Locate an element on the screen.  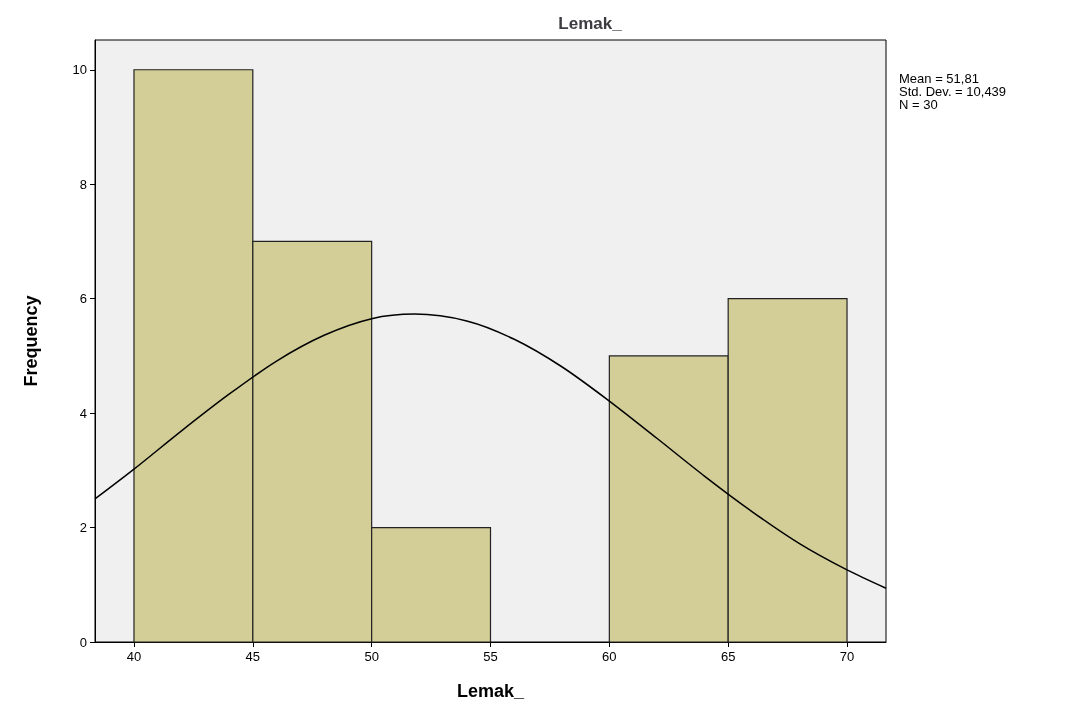
x-tick-label: 60 is located at coordinates (609, 656).